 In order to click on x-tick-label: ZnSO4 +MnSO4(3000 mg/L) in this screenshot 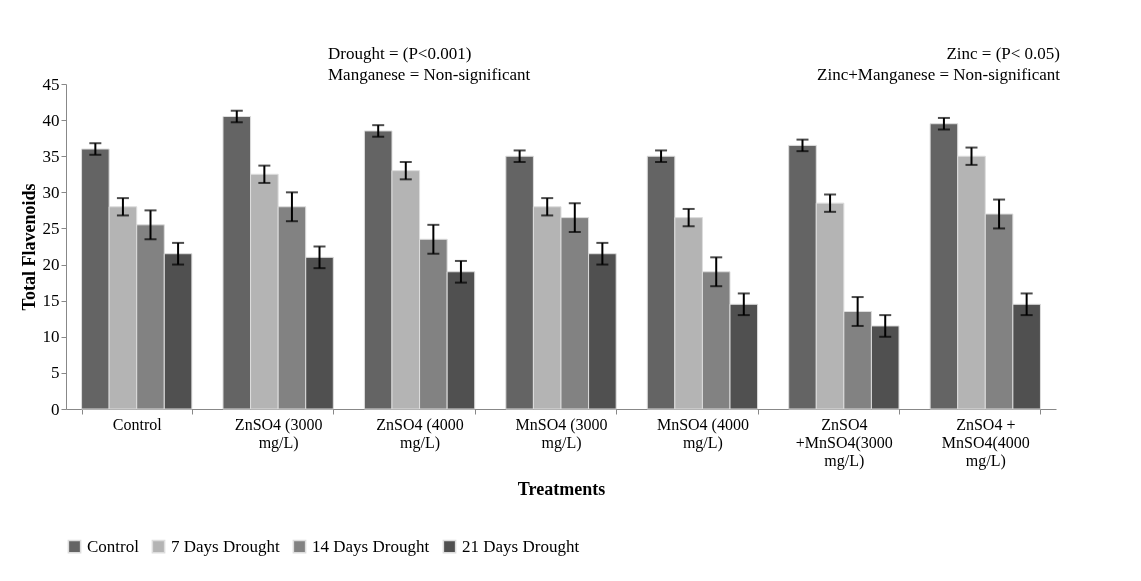, I will do `click(844, 442)`.